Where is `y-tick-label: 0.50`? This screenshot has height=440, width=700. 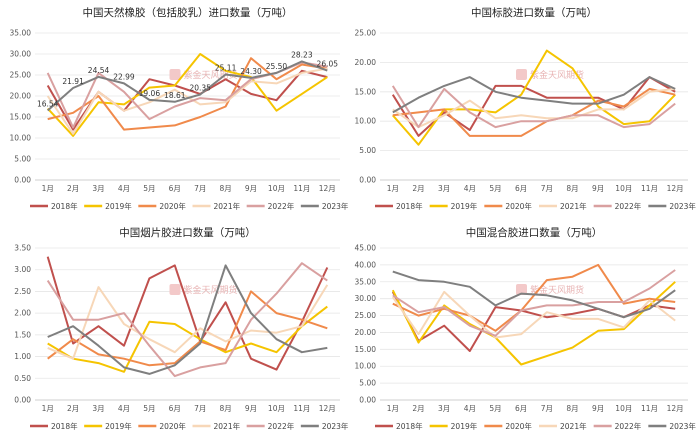
y-tick-label: 0.50 is located at coordinates (22, 378).